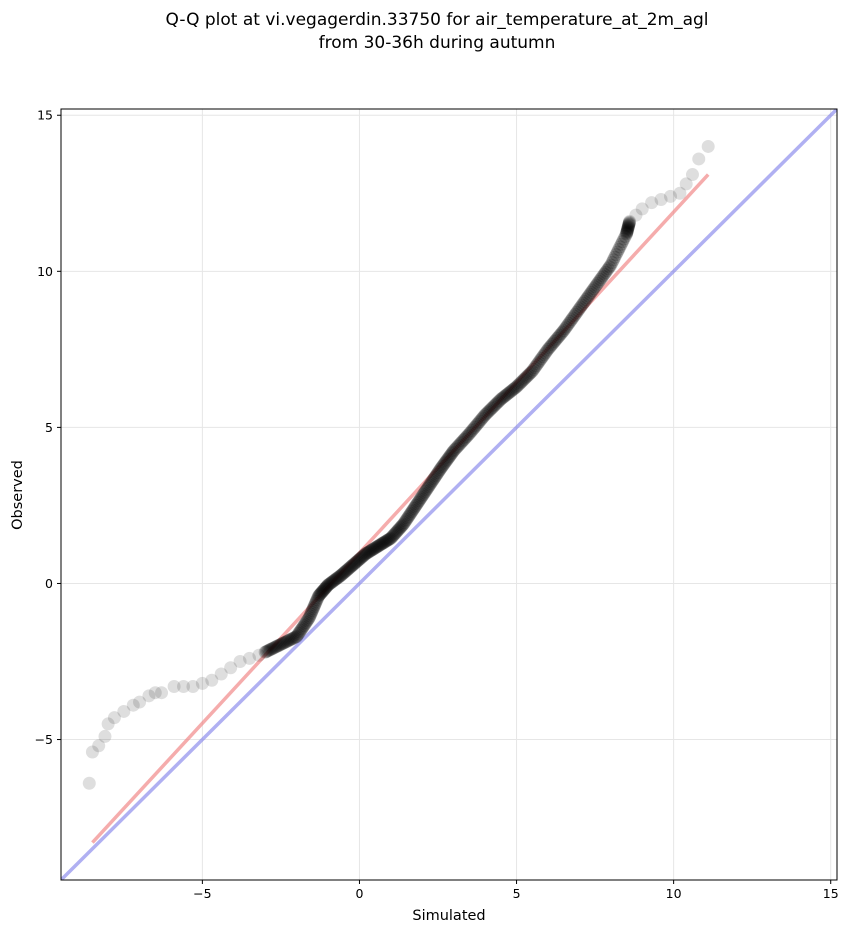  Describe the element at coordinates (448, 916) in the screenshot. I see `x-axis-label: Simulated` at that location.